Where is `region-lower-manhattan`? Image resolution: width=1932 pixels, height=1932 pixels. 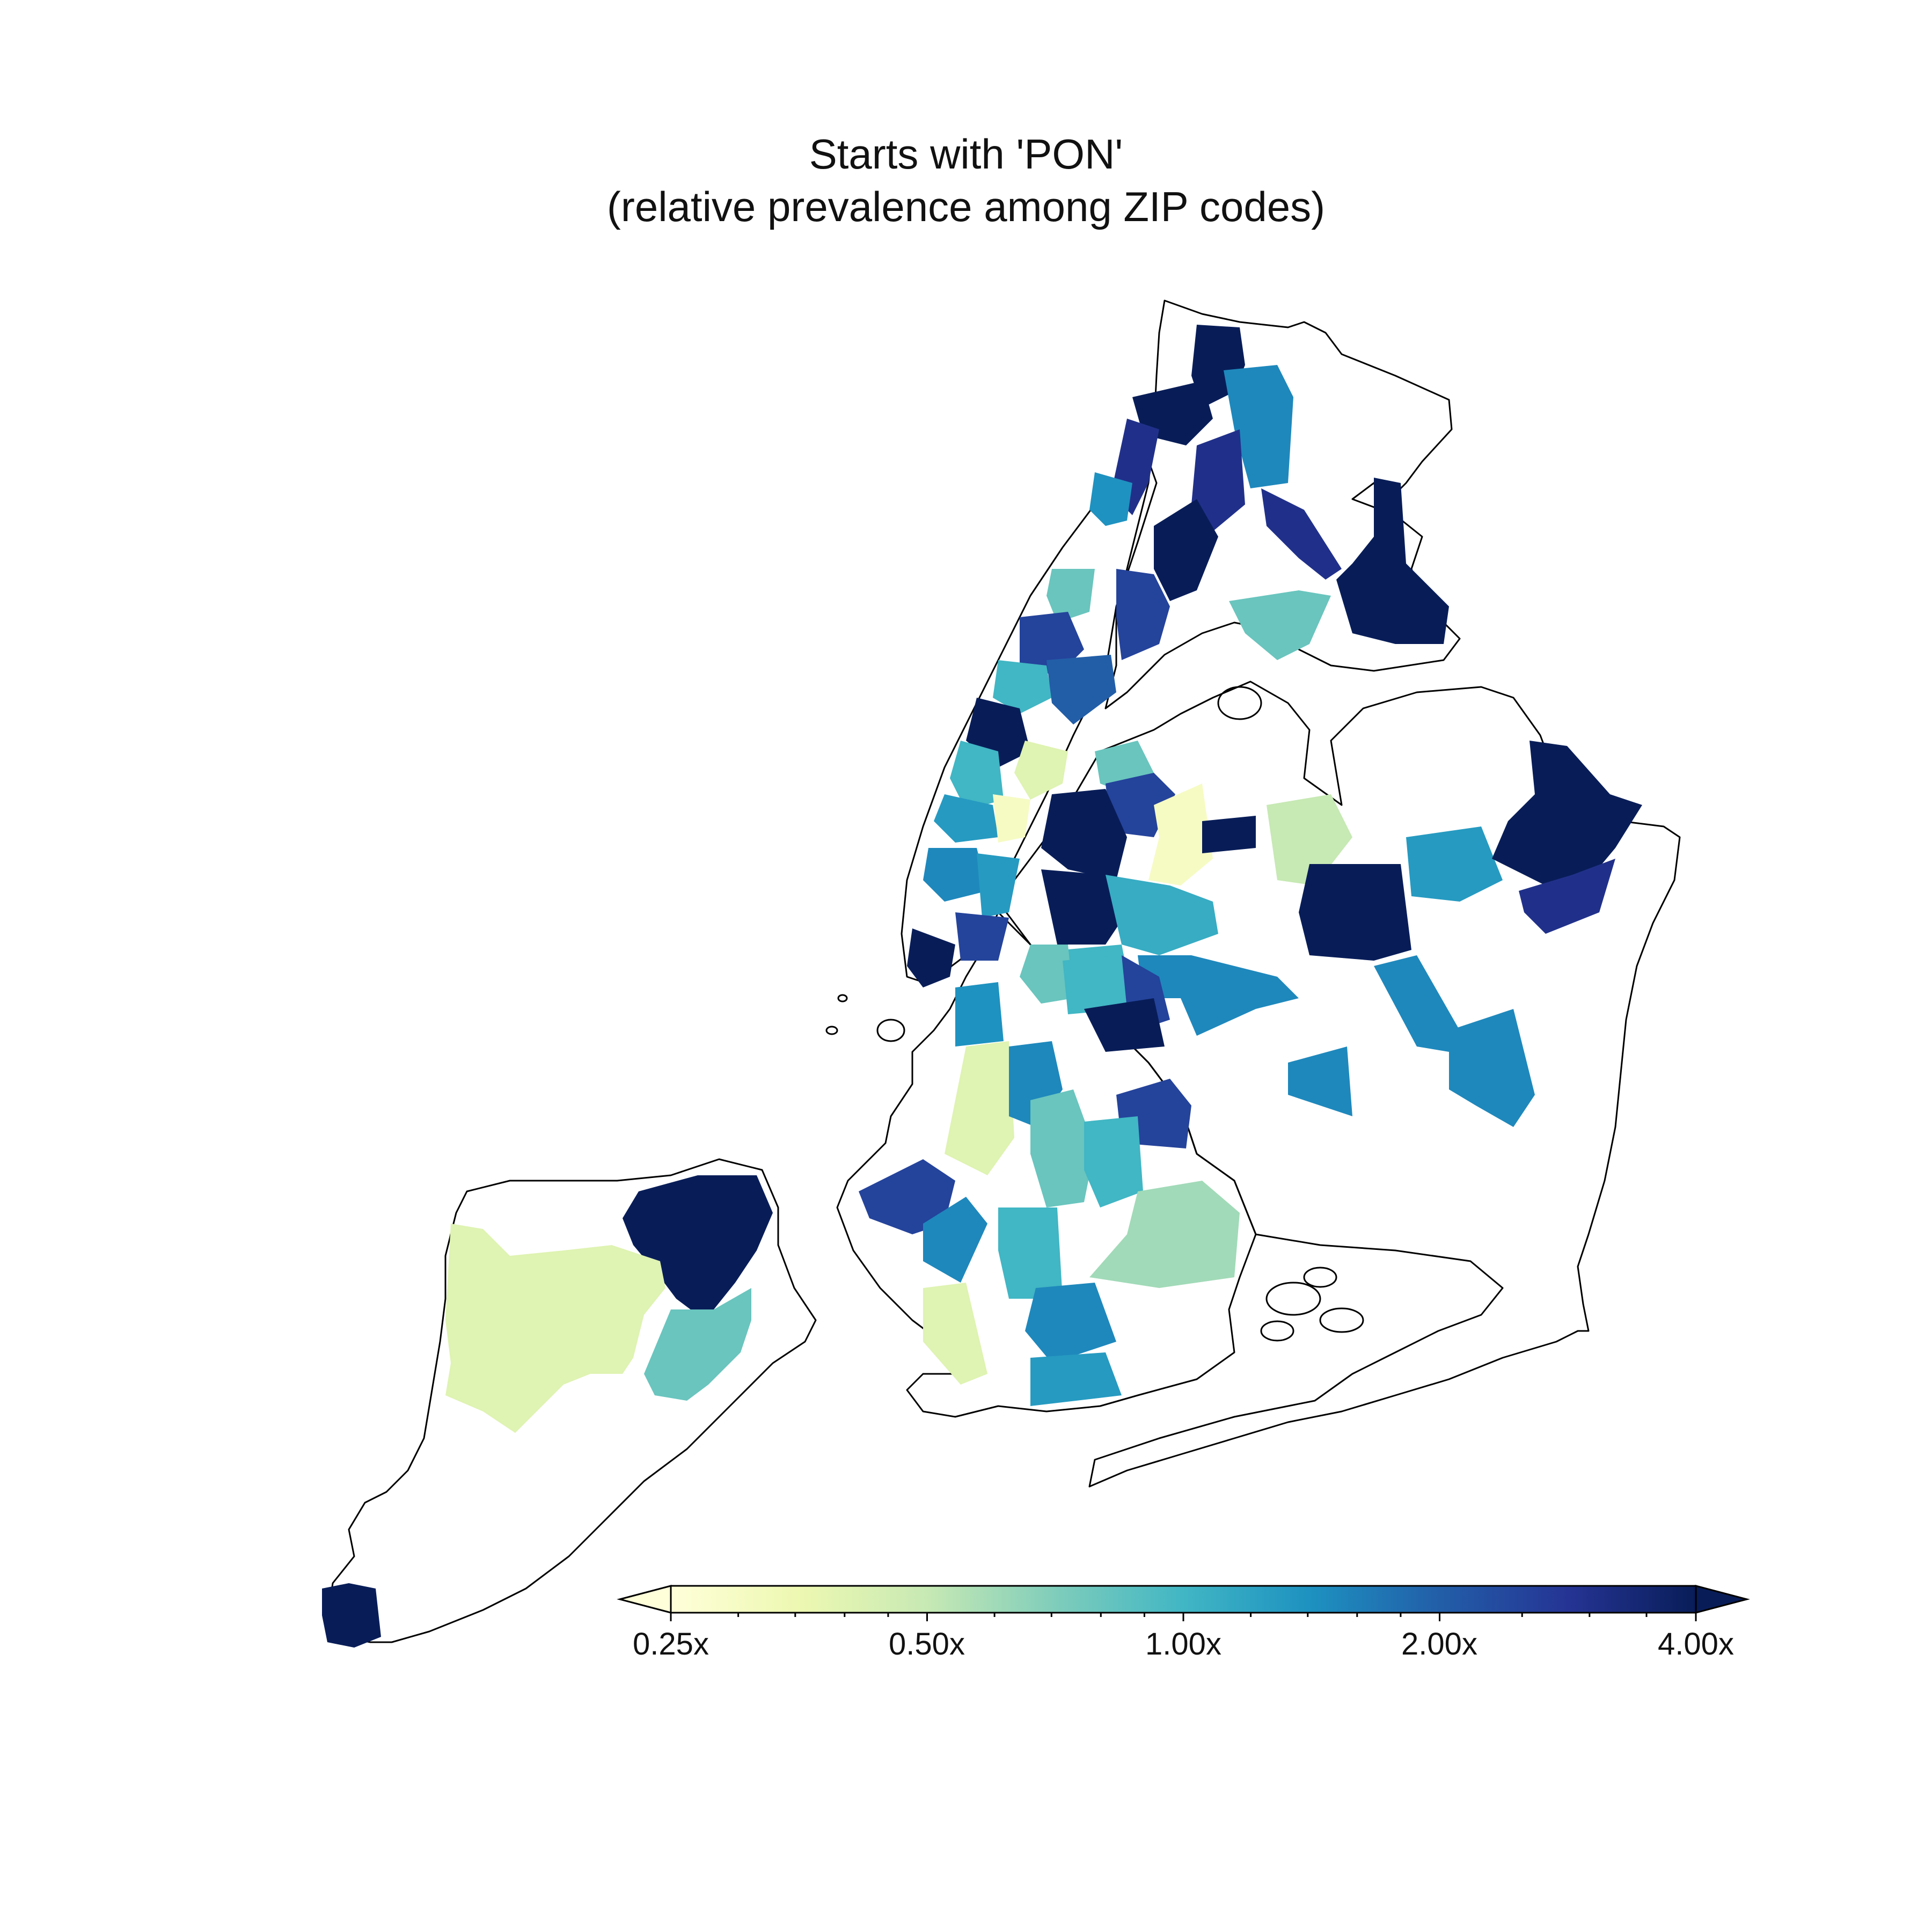 region-lower-manhattan is located at coordinates (931, 957).